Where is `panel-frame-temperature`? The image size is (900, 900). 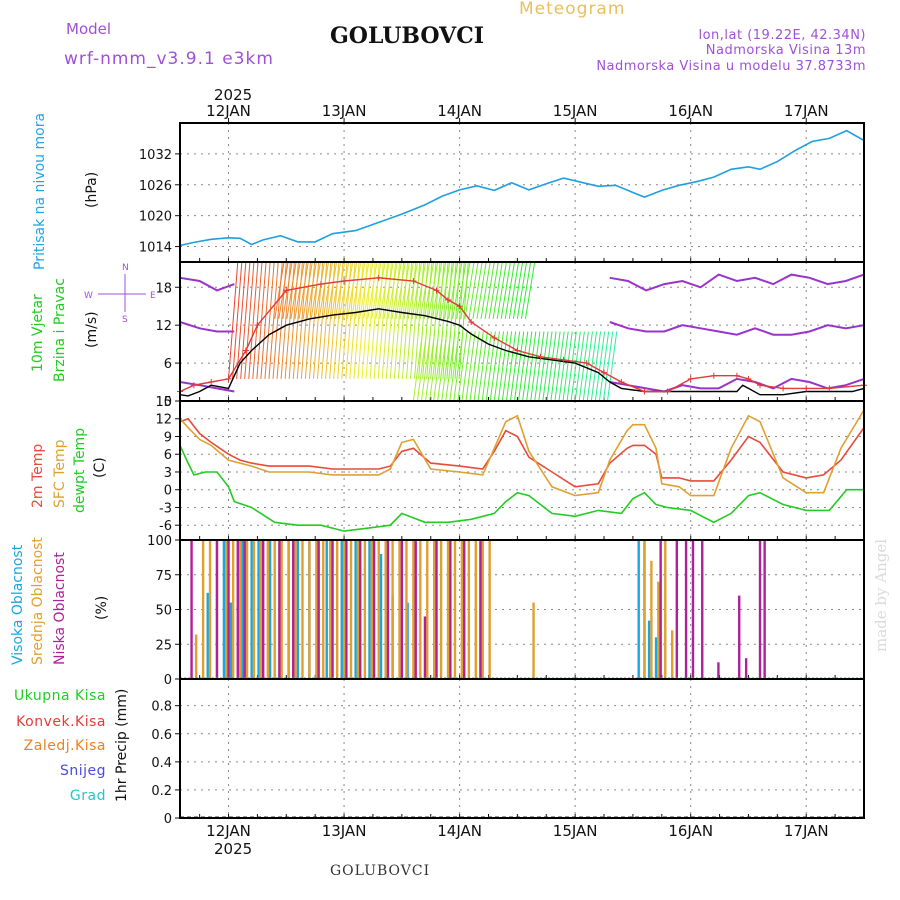
panel-frame-temperature is located at coordinates (522, 470).